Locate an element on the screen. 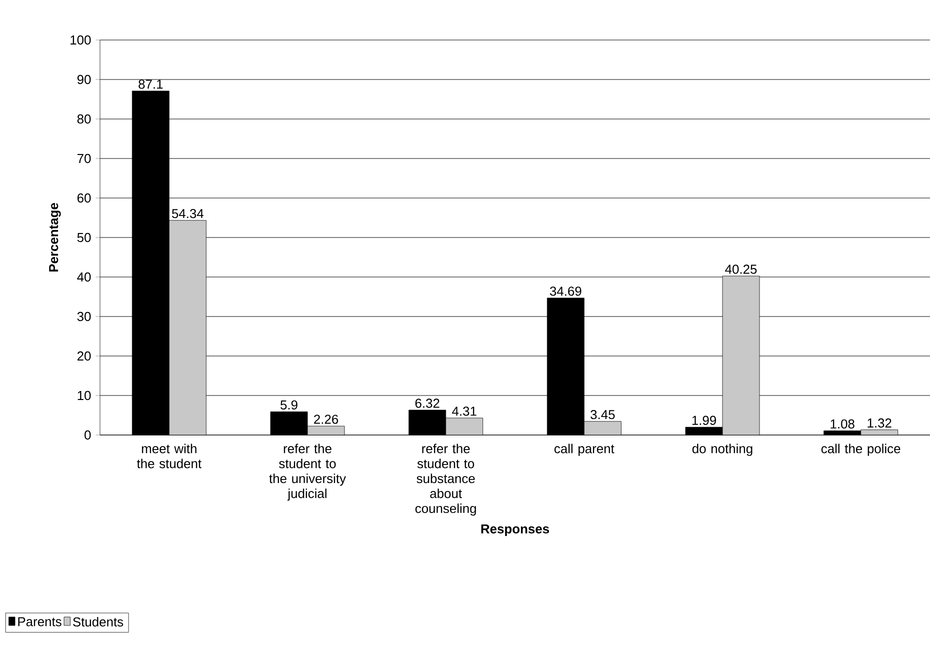  data-label: 1.08 is located at coordinates (842, 424).